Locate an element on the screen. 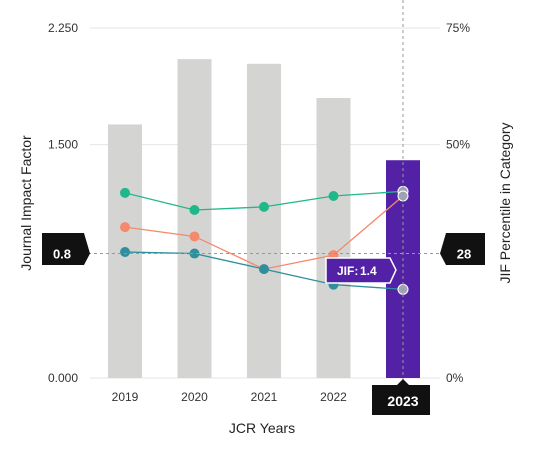 This screenshot has width=533, height=450. y2-tick-label: 50% is located at coordinates (458, 145).